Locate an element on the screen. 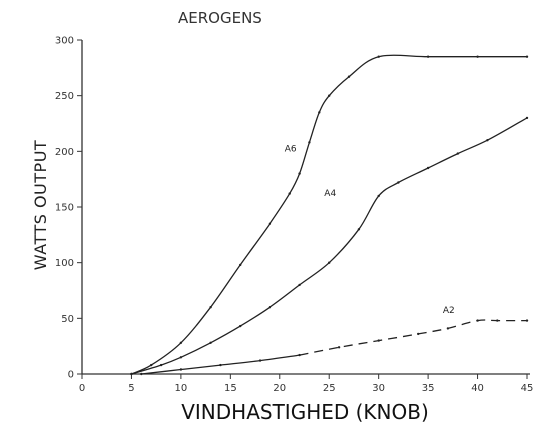  y-tick-label: 50 is located at coordinates (67, 319).